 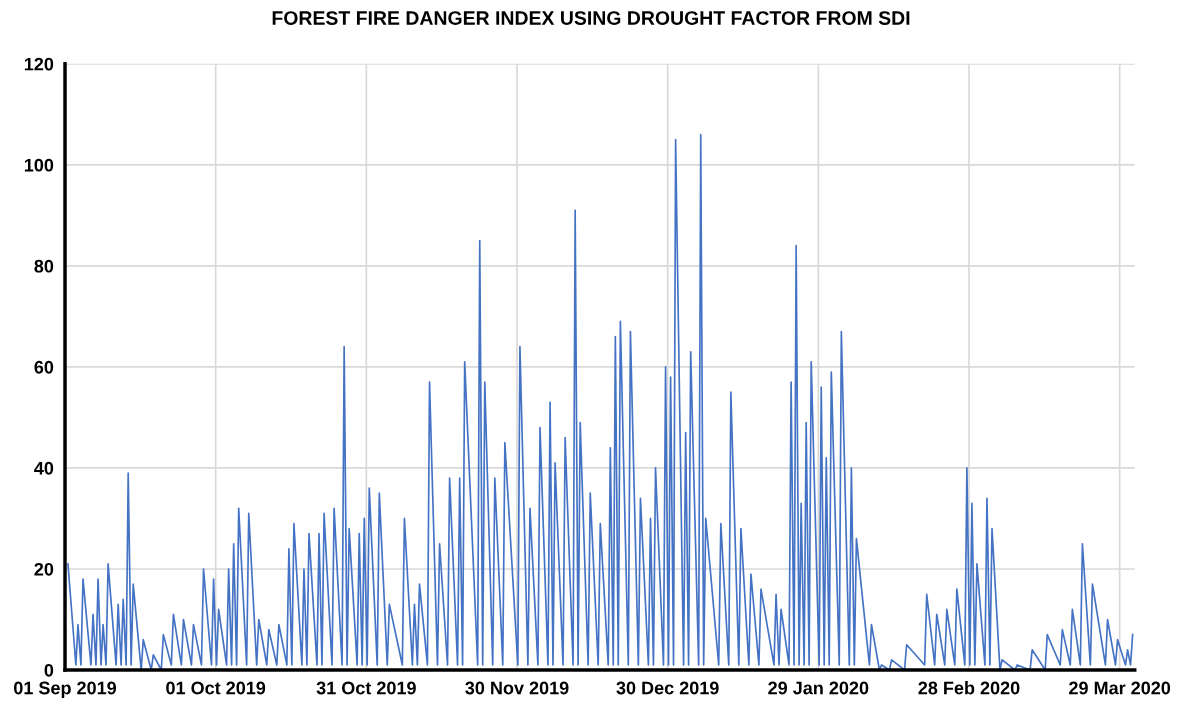 What do you see at coordinates (591, 18) in the screenshot?
I see `chart-title: FOREST FIRE DANGER INDEX USING DROUGHT FACTOR FROM SDI` at bounding box center [591, 18].